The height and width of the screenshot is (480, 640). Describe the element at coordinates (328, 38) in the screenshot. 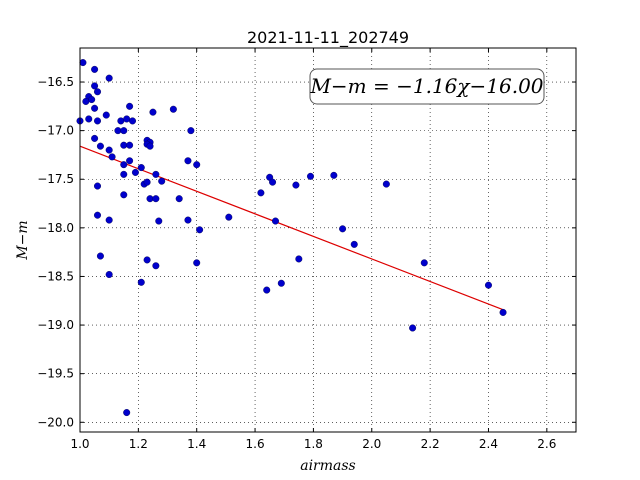

I see `chart-title: 2021-11-11_202749` at that location.